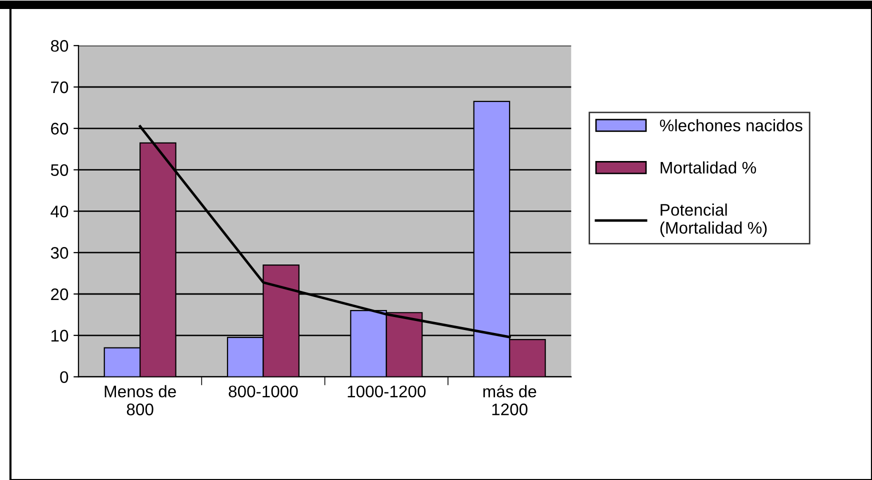 Image resolution: width=872 pixels, height=480 pixels. What do you see at coordinates (509, 400) in the screenshot?
I see `x-tick-label: más de 1200` at bounding box center [509, 400].